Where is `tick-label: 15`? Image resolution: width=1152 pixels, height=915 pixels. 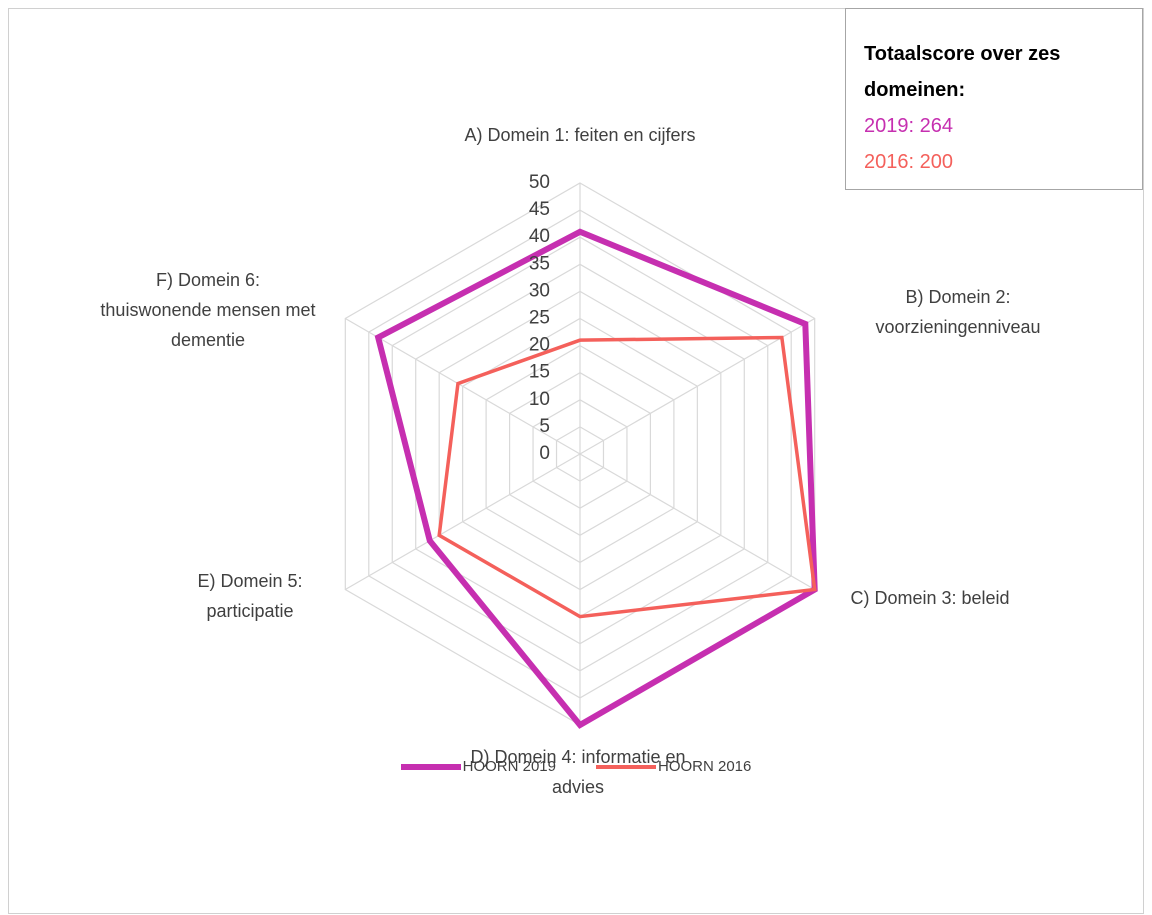 tick-label: 15 is located at coordinates (539, 372).